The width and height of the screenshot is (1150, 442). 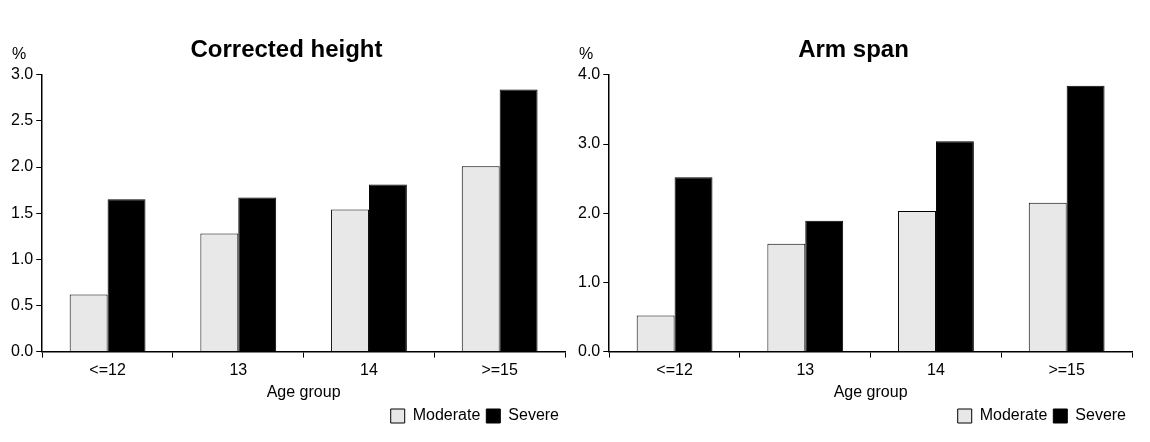 What do you see at coordinates (589, 74) in the screenshot?
I see `y-tick-label: 4.0` at bounding box center [589, 74].